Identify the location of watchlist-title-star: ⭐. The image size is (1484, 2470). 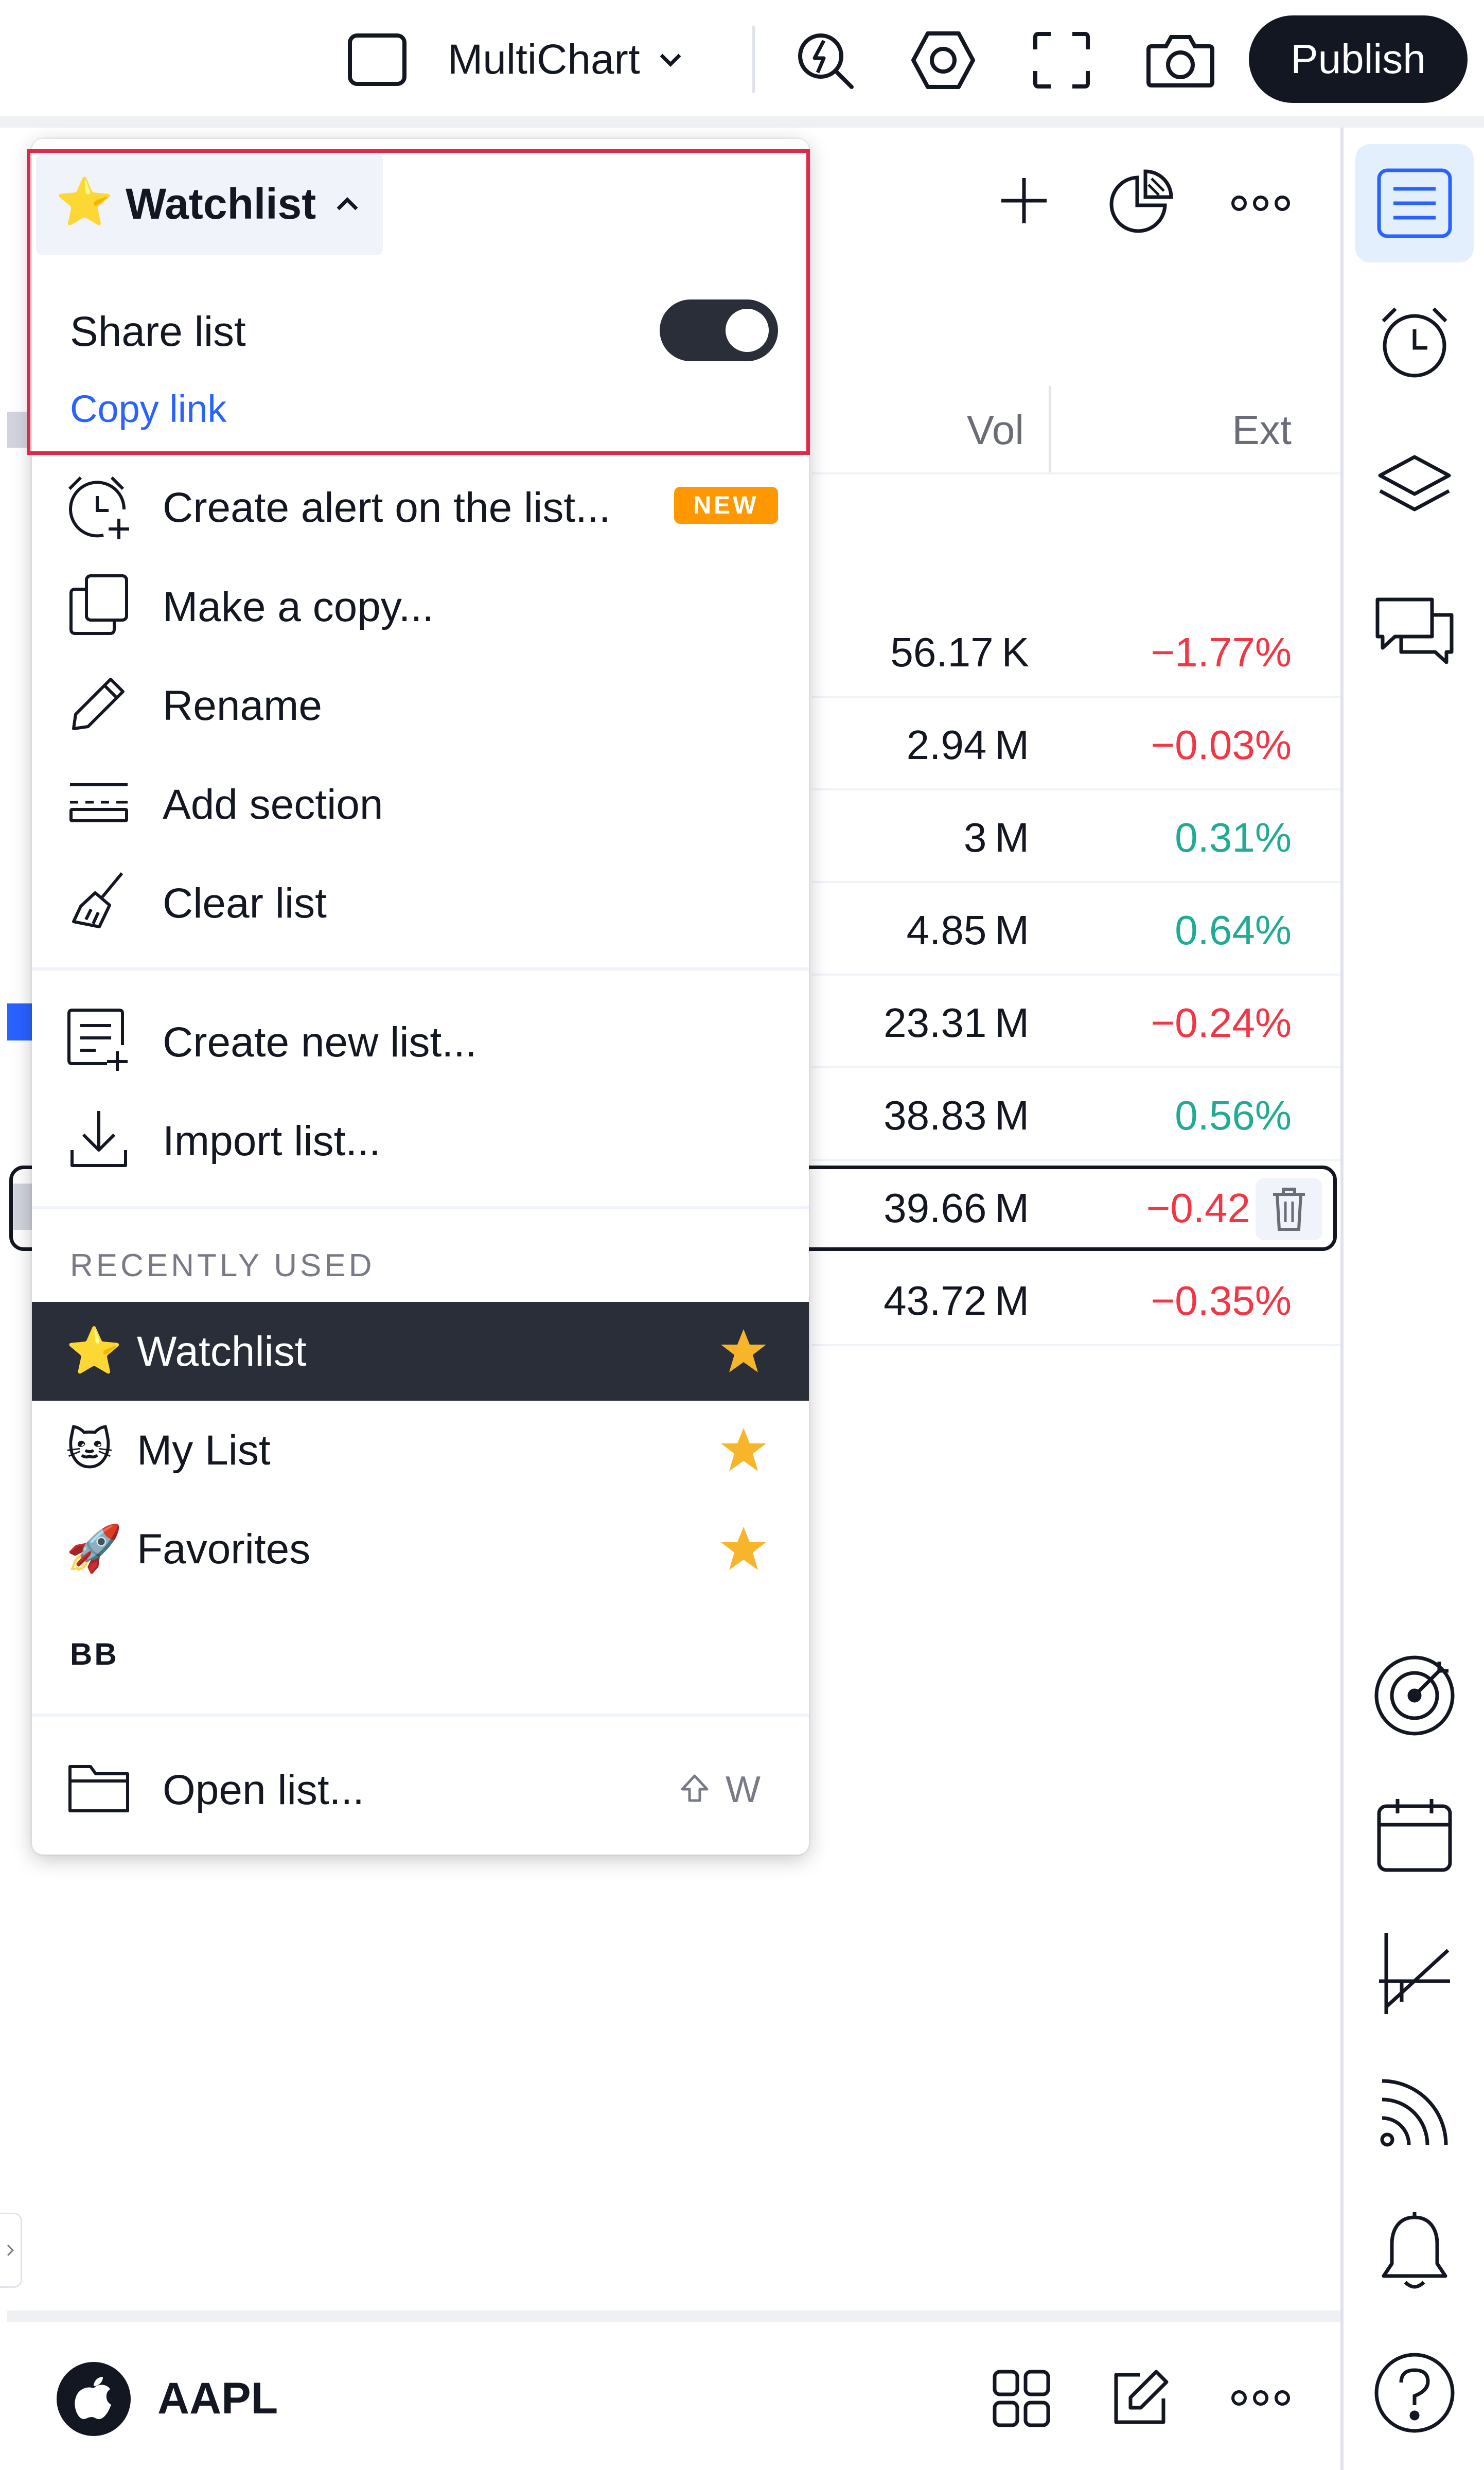
(85, 202).